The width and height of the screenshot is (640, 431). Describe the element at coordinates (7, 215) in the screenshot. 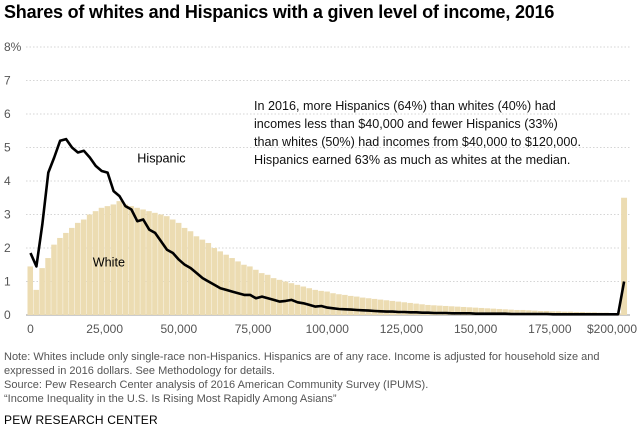

I see `y-tick-label: 3` at that location.